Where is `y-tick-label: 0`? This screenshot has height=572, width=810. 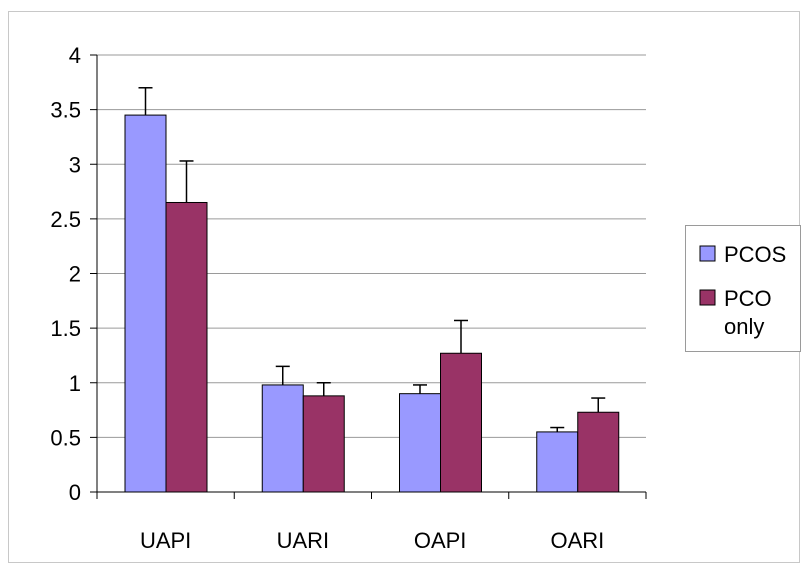
y-tick-label: 0 is located at coordinates (75, 492).